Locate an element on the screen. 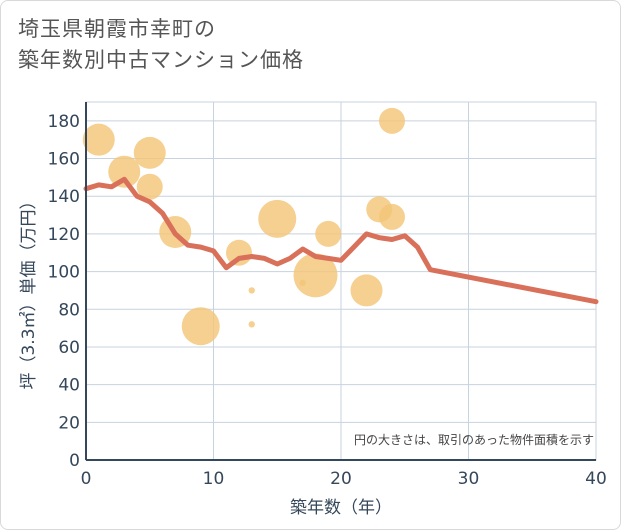  y-tick-label: 120 is located at coordinates (64, 235).